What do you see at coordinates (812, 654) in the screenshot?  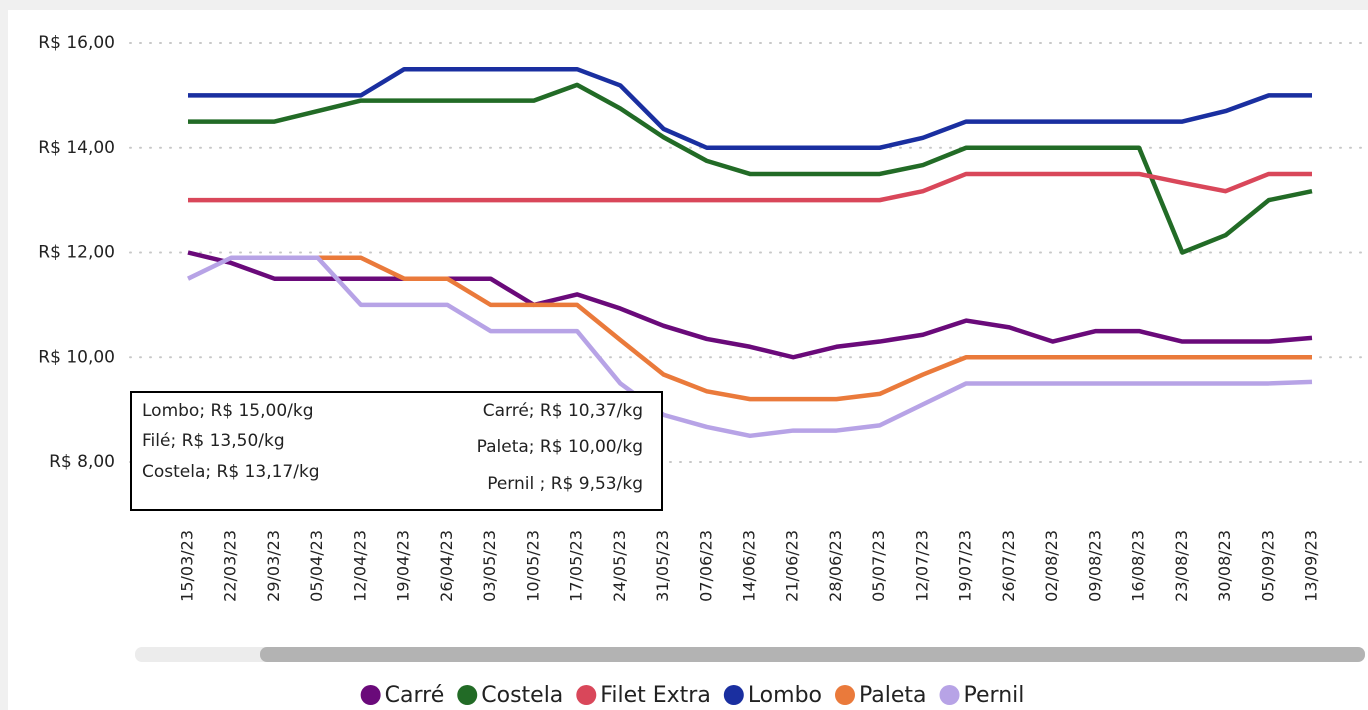 I see `scrollbar-thumb` at bounding box center [812, 654].